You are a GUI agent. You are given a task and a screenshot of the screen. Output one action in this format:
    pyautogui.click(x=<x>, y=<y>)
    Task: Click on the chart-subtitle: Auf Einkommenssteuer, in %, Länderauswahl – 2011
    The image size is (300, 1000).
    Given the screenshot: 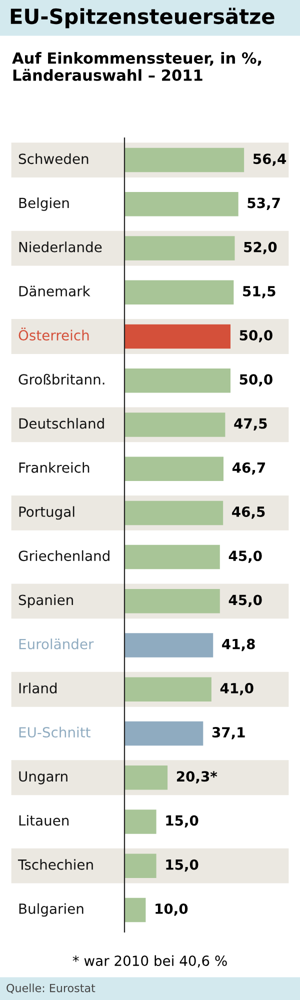 What is the action you would take?
    pyautogui.click(x=137, y=66)
    